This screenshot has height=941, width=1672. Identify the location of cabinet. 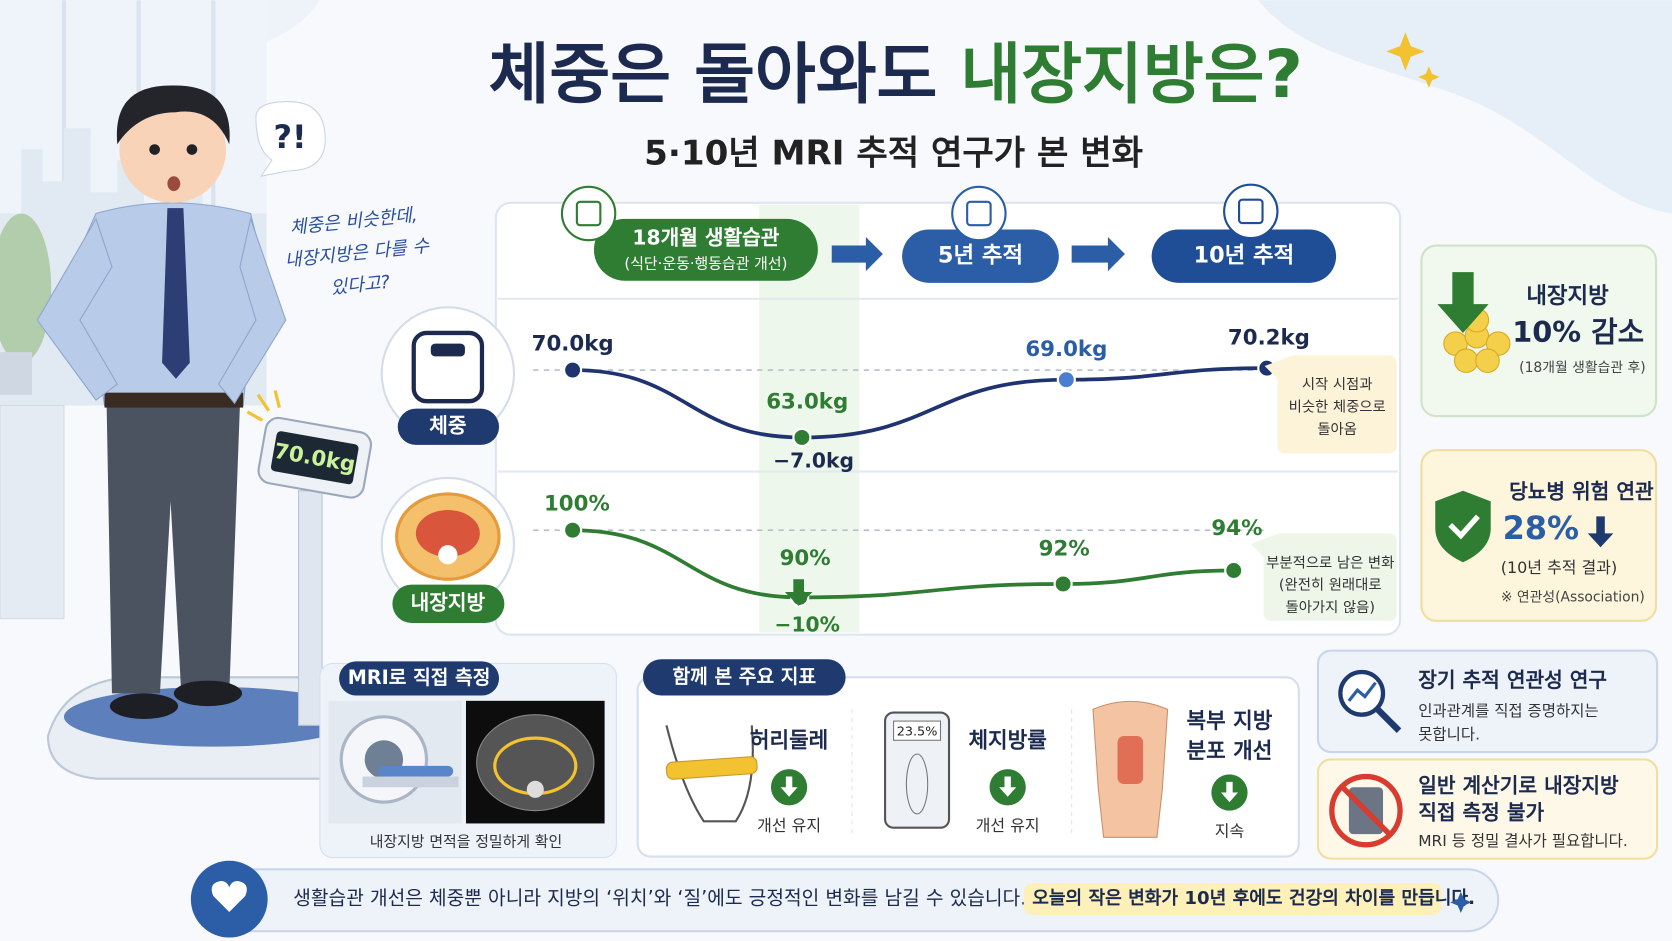
(32, 512).